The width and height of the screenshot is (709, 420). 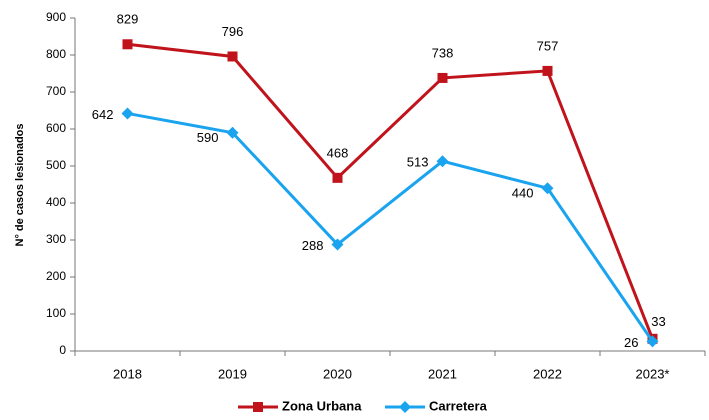 I want to click on y-tick-label: 700, so click(x=56, y=91).